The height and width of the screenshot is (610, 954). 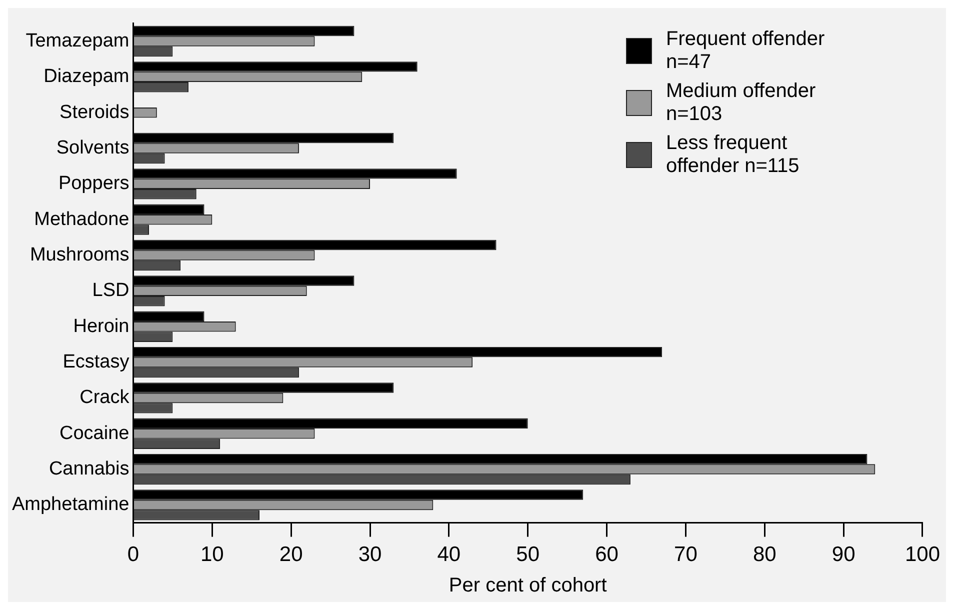 What do you see at coordinates (291, 554) in the screenshot?
I see `x-tick-label: 20` at bounding box center [291, 554].